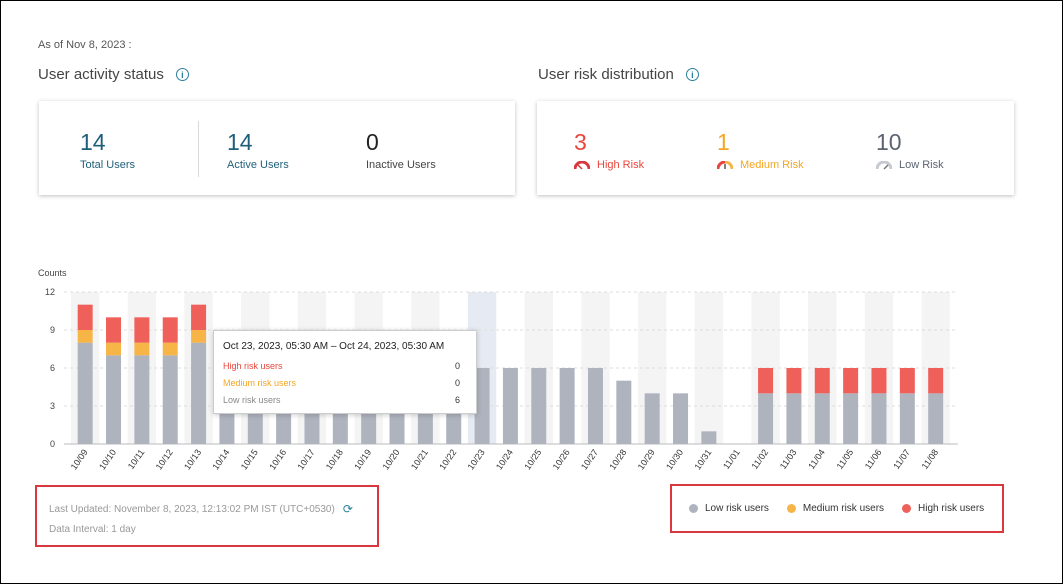 This screenshot has width=1063, height=584. What do you see at coordinates (843, 508) in the screenshot?
I see `legend-label-medium: Medium risk users` at bounding box center [843, 508].